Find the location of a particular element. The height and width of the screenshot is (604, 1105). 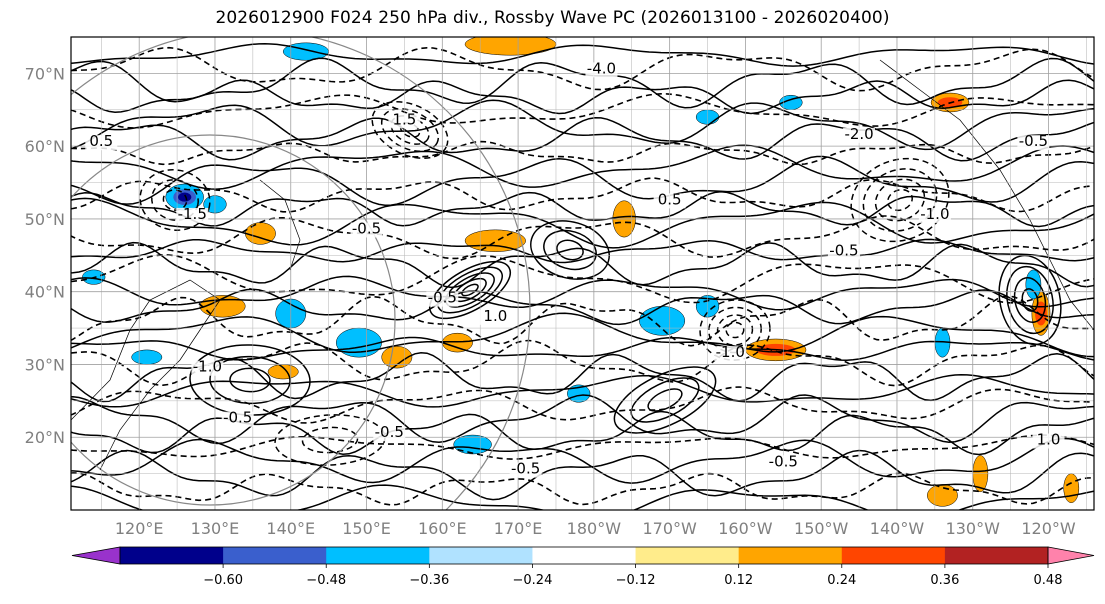

colorbar-tick-label: −0.48 is located at coordinates (326, 580).